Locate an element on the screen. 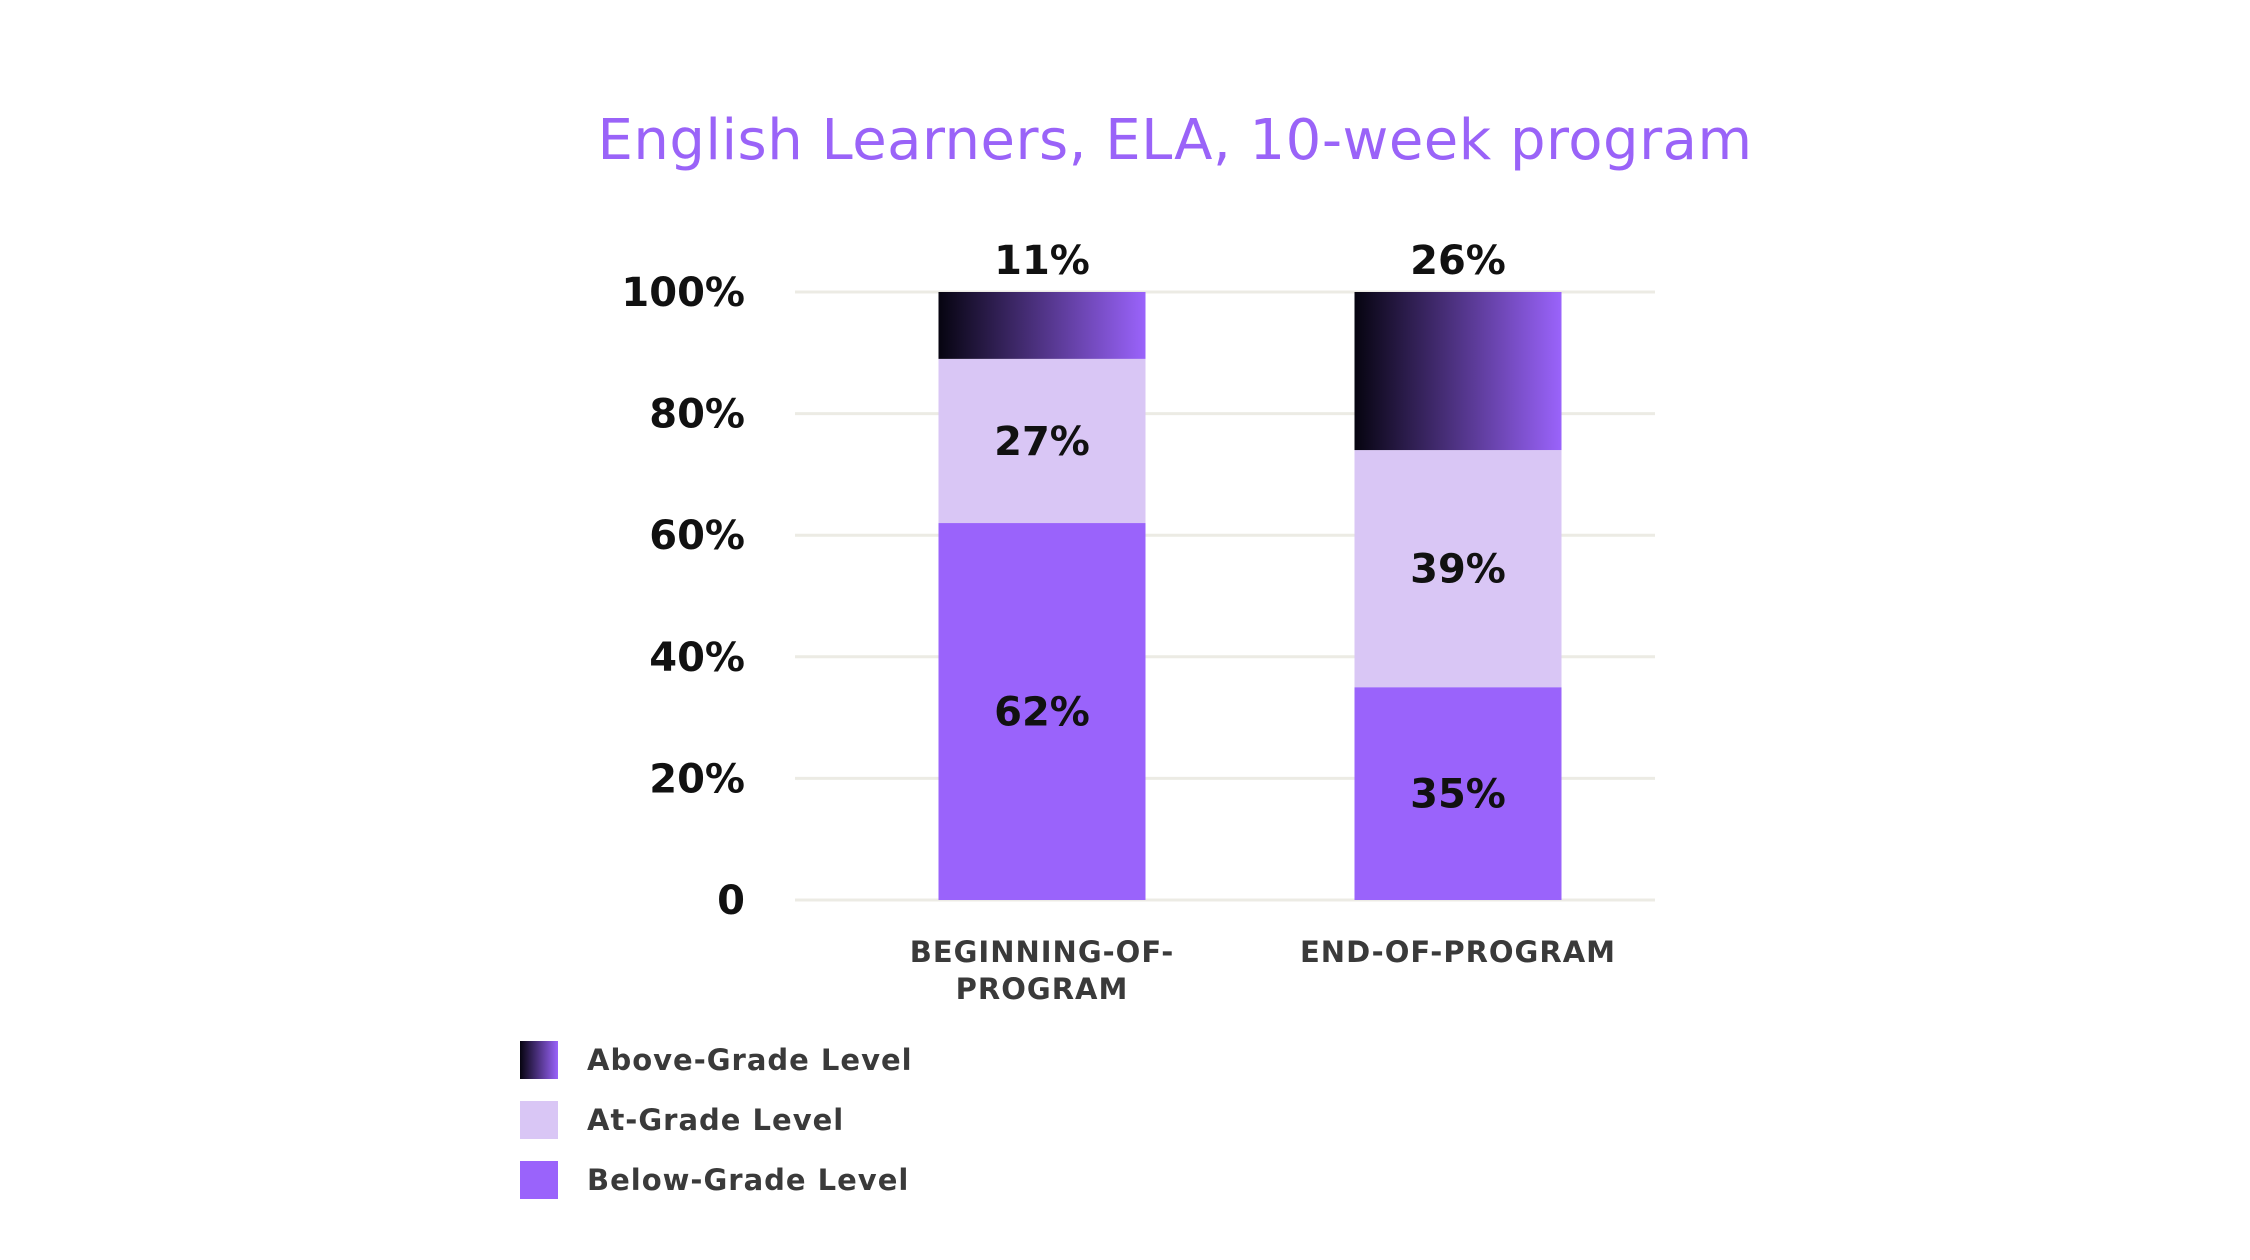  legend-swatch-above-grade is located at coordinates (539, 1060).